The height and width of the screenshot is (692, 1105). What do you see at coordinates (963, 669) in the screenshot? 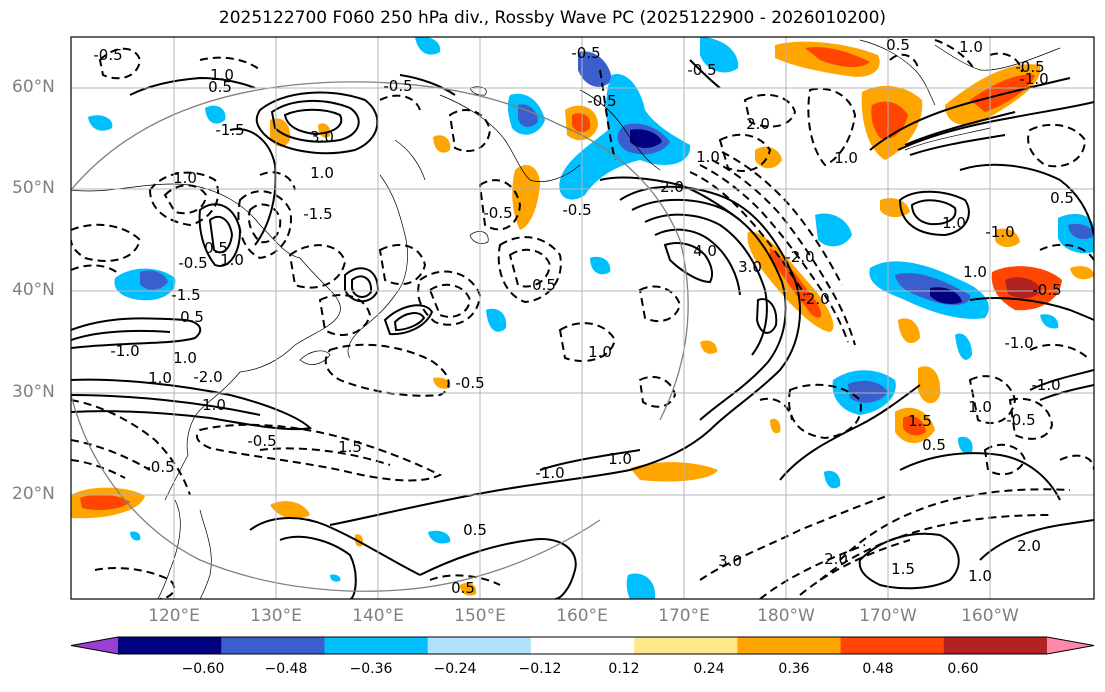
I see `colorbar-tick-label: 0.60` at bounding box center [963, 669].